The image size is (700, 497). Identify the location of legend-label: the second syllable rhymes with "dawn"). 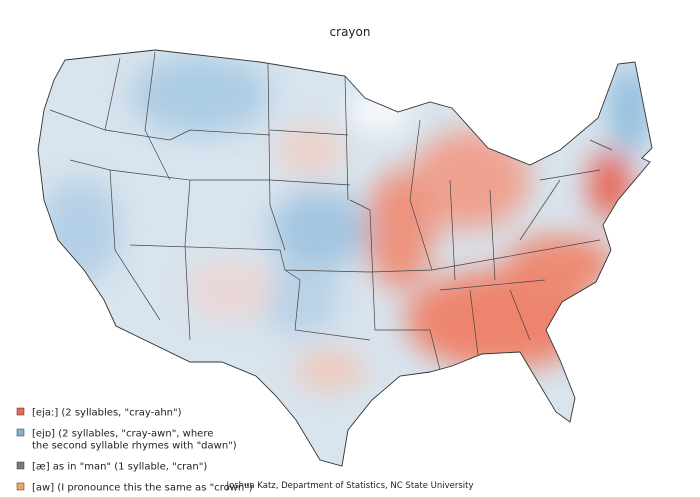
(134, 446).